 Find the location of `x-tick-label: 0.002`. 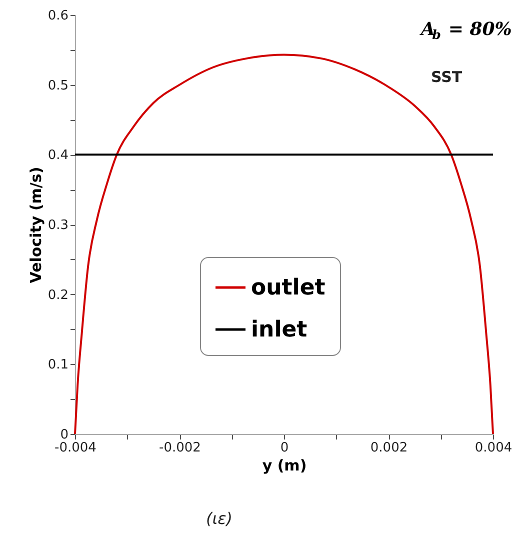

x-tick-label: 0.002 is located at coordinates (389, 448).